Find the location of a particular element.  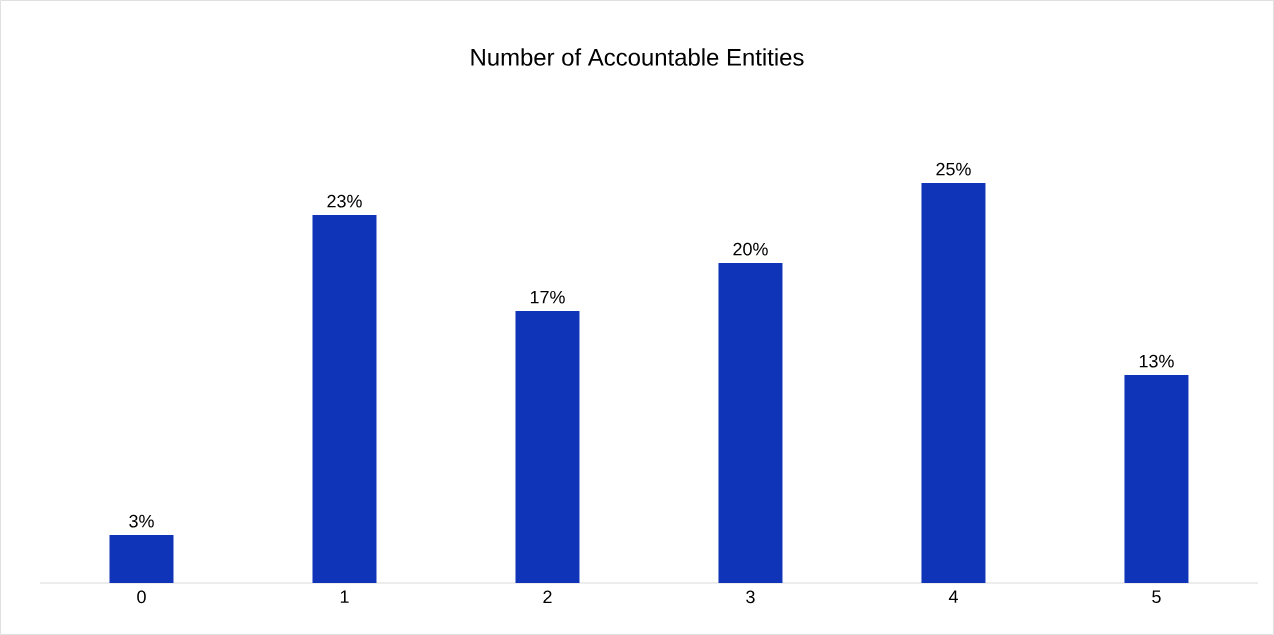

data-label: 20% is located at coordinates (750, 249).